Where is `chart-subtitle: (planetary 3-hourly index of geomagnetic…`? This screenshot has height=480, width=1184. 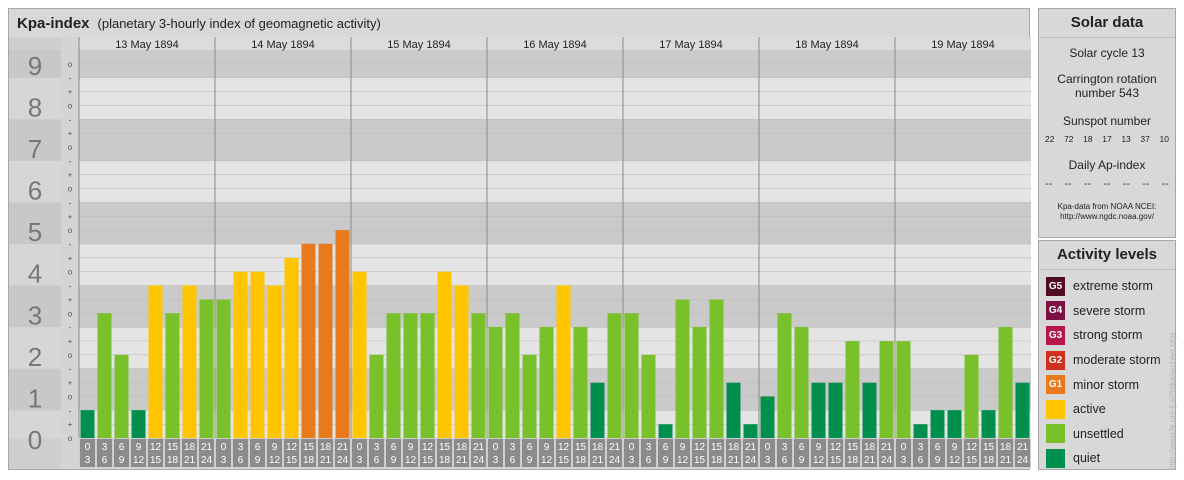
chart-subtitle: (planetary 3-hourly index of geomagnetic… is located at coordinates (239, 23).